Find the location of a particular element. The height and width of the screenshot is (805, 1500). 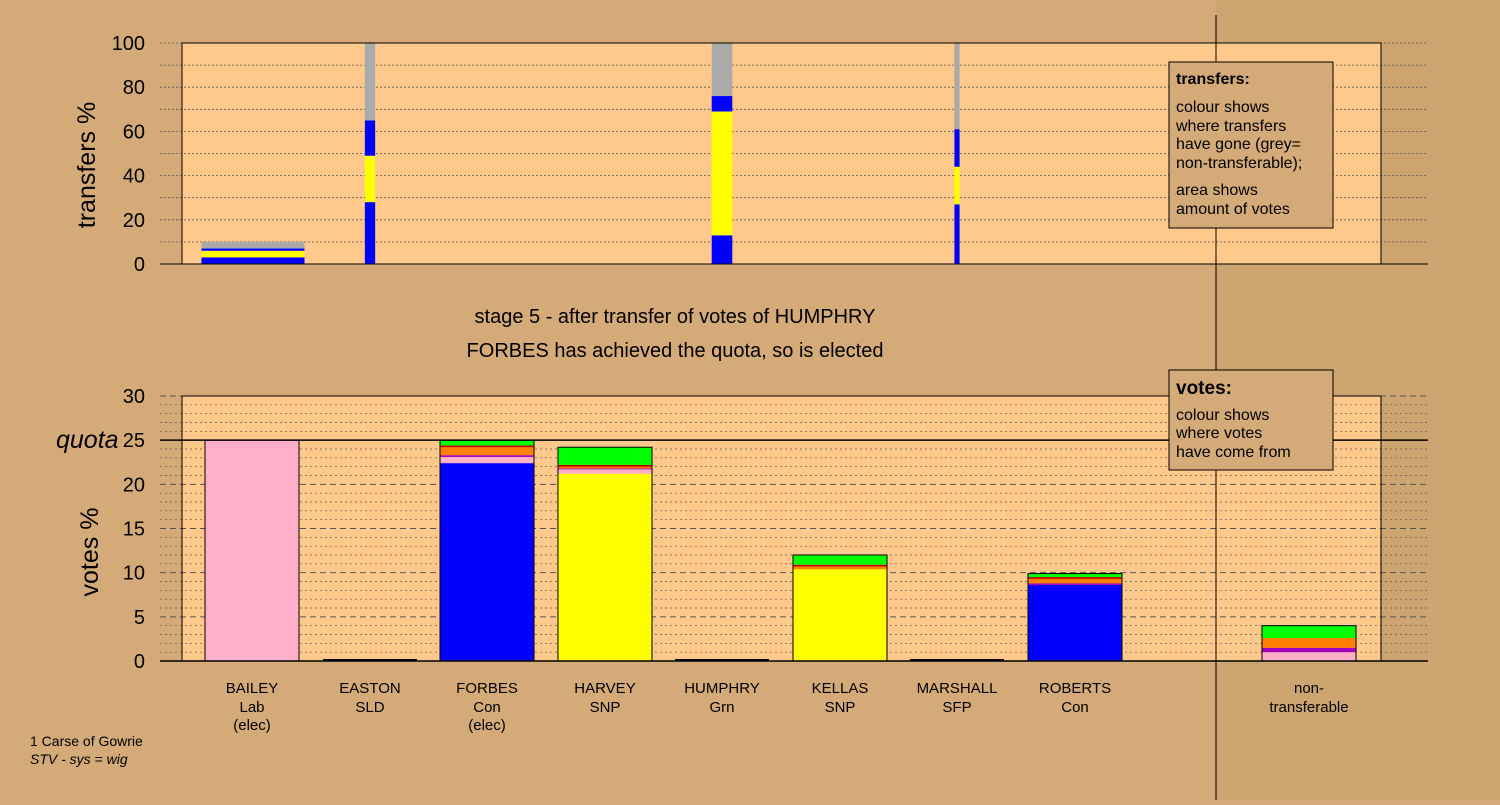

legend-transfers-heading: transfers: is located at coordinates (1213, 79).